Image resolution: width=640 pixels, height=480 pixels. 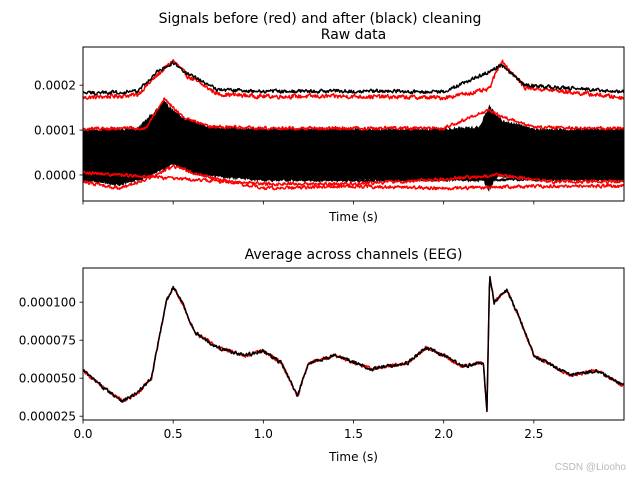 What do you see at coordinates (591, 467) in the screenshot?
I see `watermark: CSDN @Liooho` at bounding box center [591, 467].